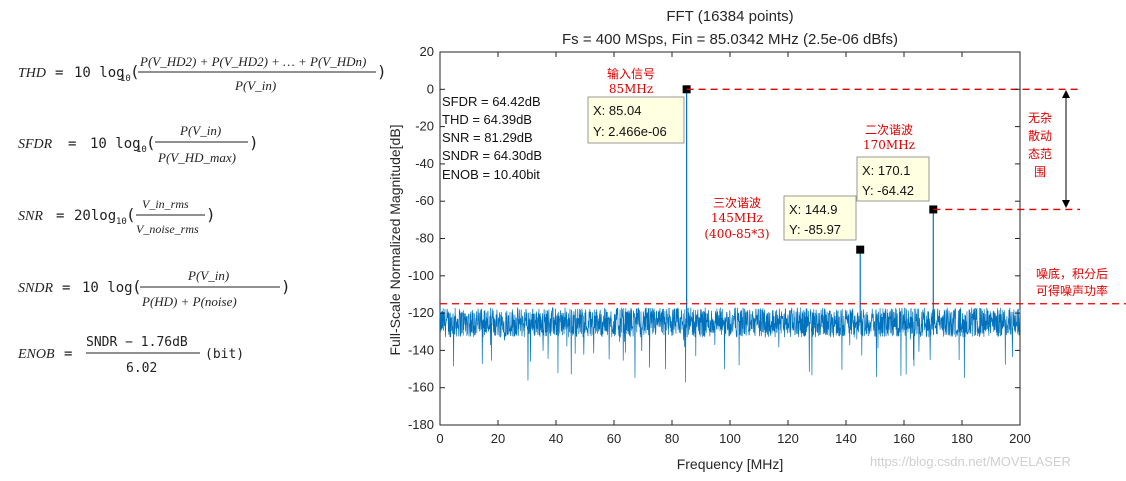  What do you see at coordinates (196, 157) in the screenshot?
I see `sfdr-denominator: P(V_HD_max)` at bounding box center [196, 157].